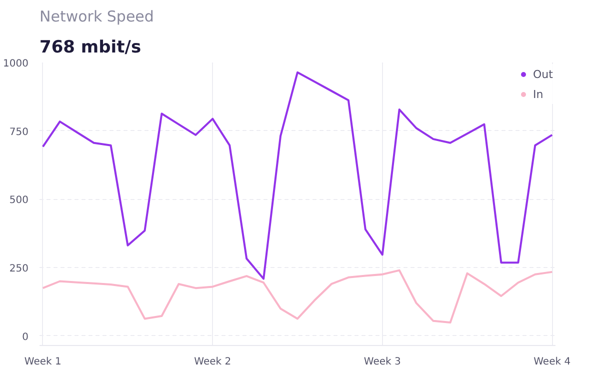 The image size is (592, 377). Describe the element at coordinates (298, 296) in the screenshot. I see `line-series` at that location.